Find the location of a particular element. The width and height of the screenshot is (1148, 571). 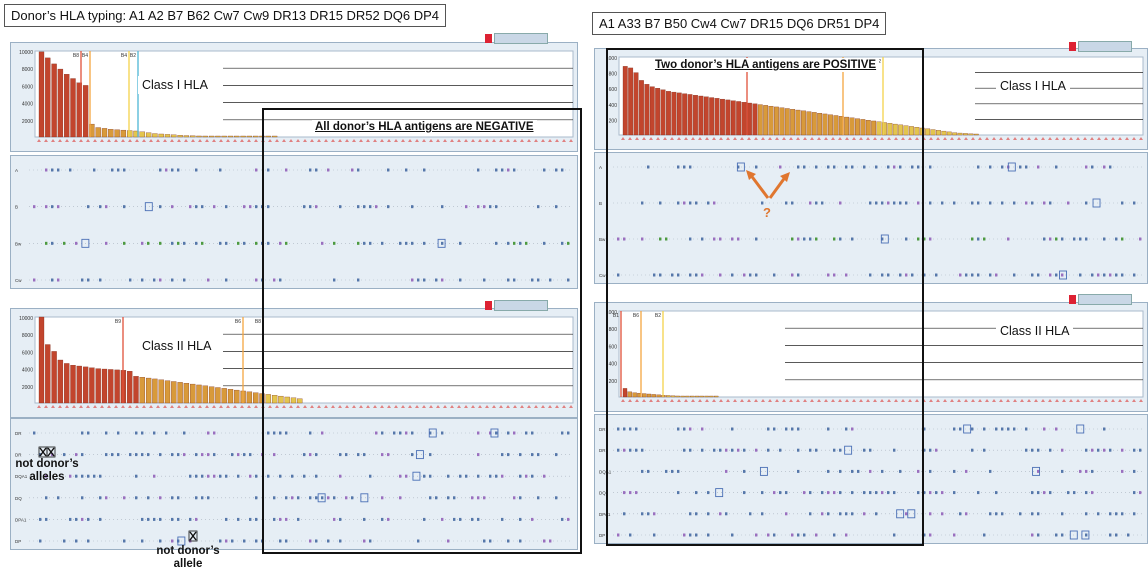

marker-label: B4 is located at coordinates (85, 56).